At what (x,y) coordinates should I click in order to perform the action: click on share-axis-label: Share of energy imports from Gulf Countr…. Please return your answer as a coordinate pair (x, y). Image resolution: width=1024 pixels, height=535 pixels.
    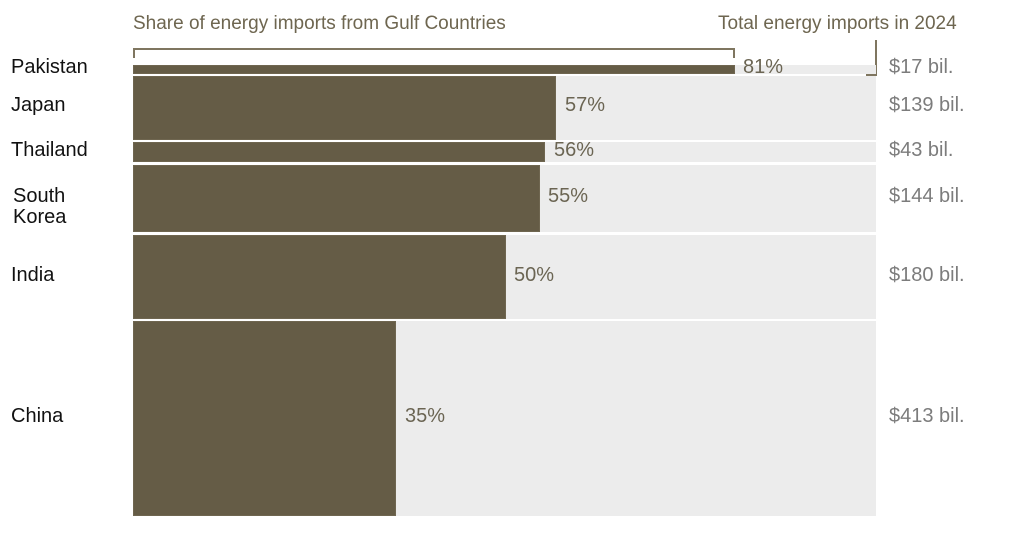
    Looking at the image, I should click on (319, 23).